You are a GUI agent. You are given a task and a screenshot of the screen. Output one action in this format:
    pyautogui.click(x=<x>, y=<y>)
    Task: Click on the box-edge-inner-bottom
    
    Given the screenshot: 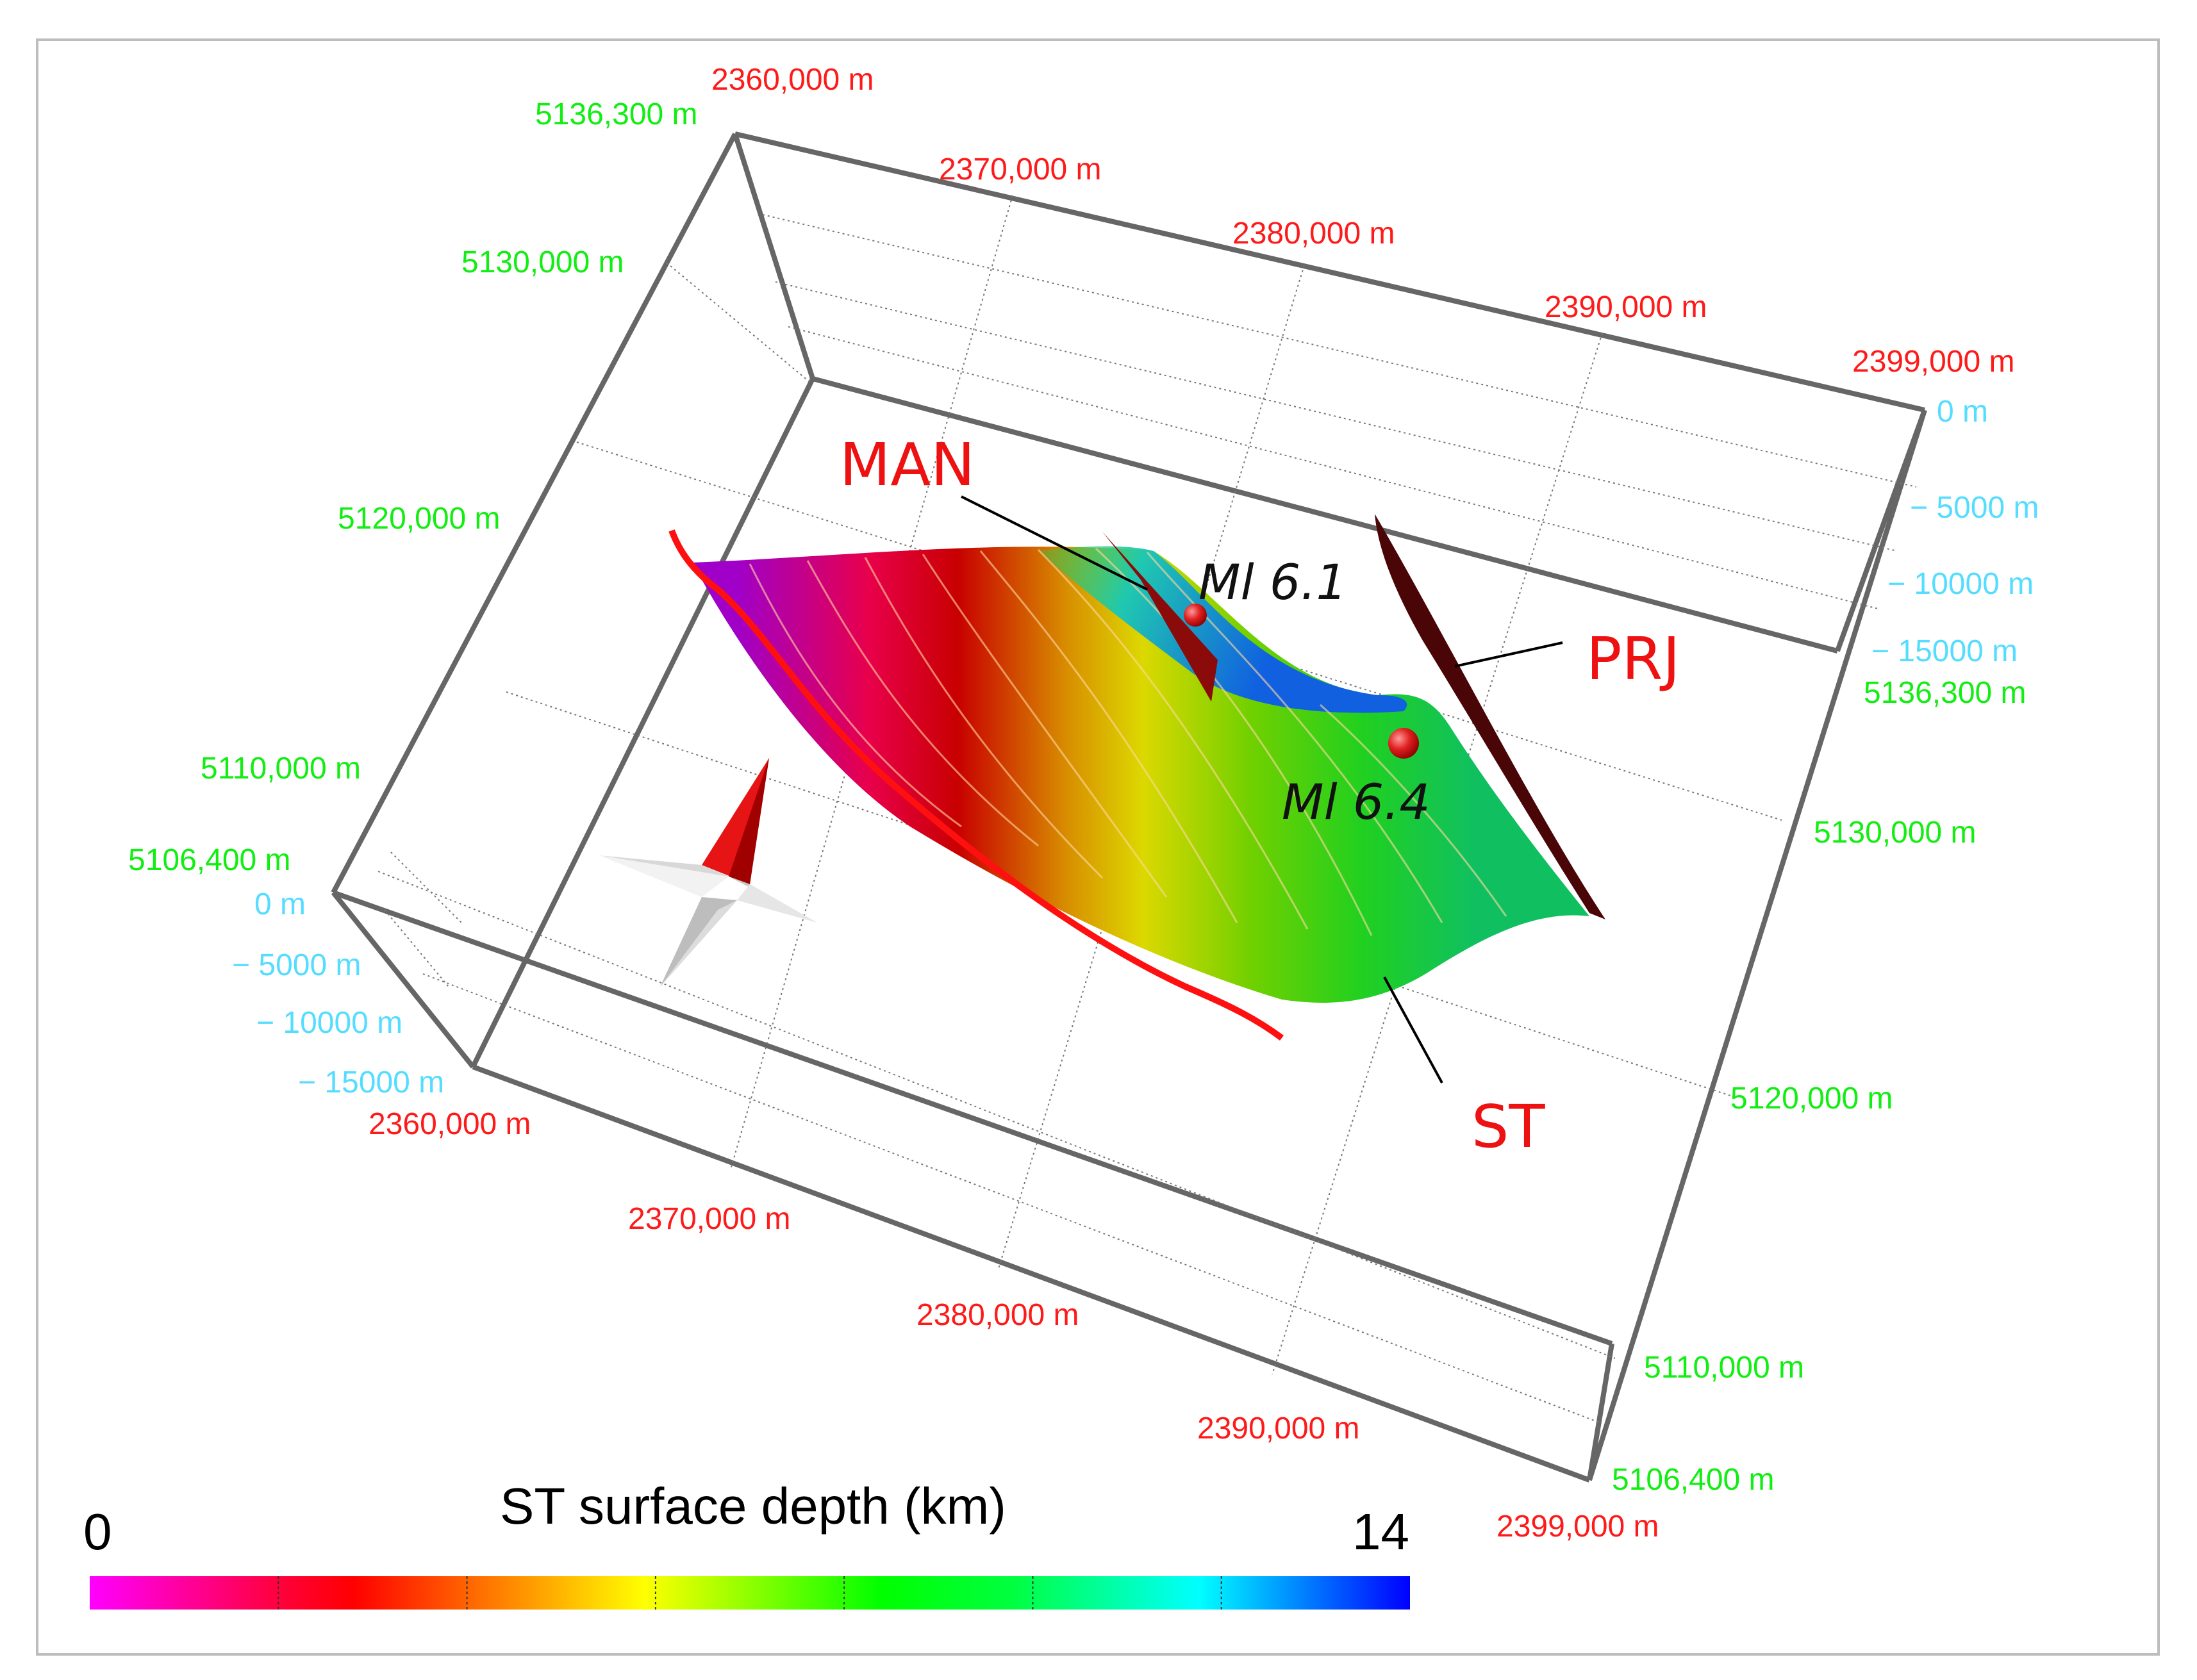 What is the action you would take?
    pyautogui.click(x=1031, y=1273)
    